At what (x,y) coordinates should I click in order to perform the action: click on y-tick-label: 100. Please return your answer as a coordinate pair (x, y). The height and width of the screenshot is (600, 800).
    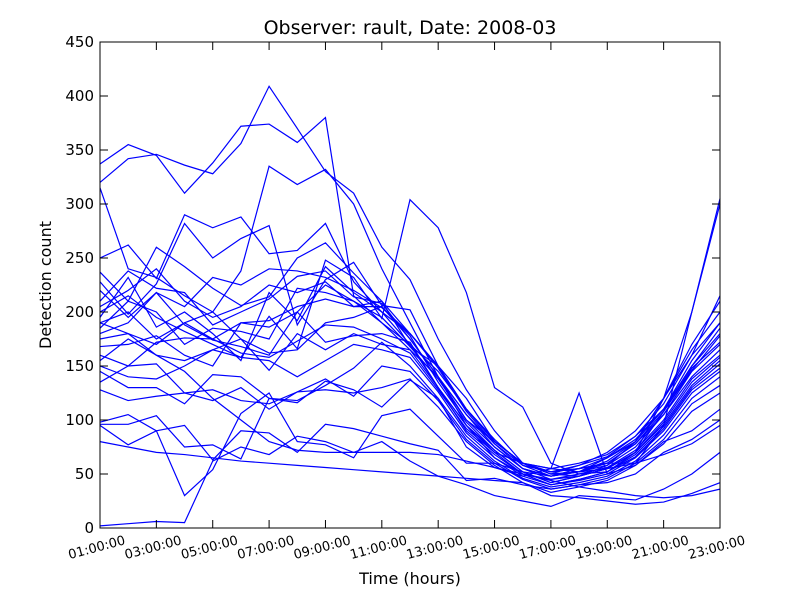
    Looking at the image, I should click on (79, 420).